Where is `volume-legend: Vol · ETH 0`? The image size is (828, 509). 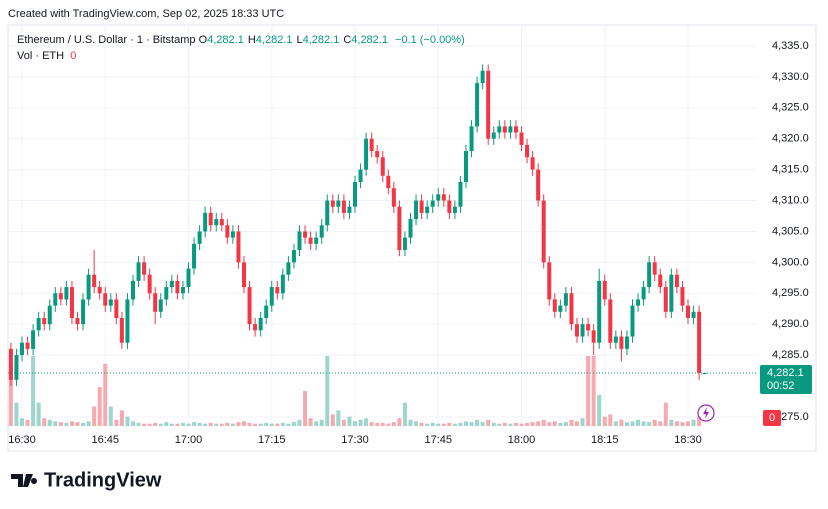
volume-legend: Vol · ETH 0 is located at coordinates (46, 56).